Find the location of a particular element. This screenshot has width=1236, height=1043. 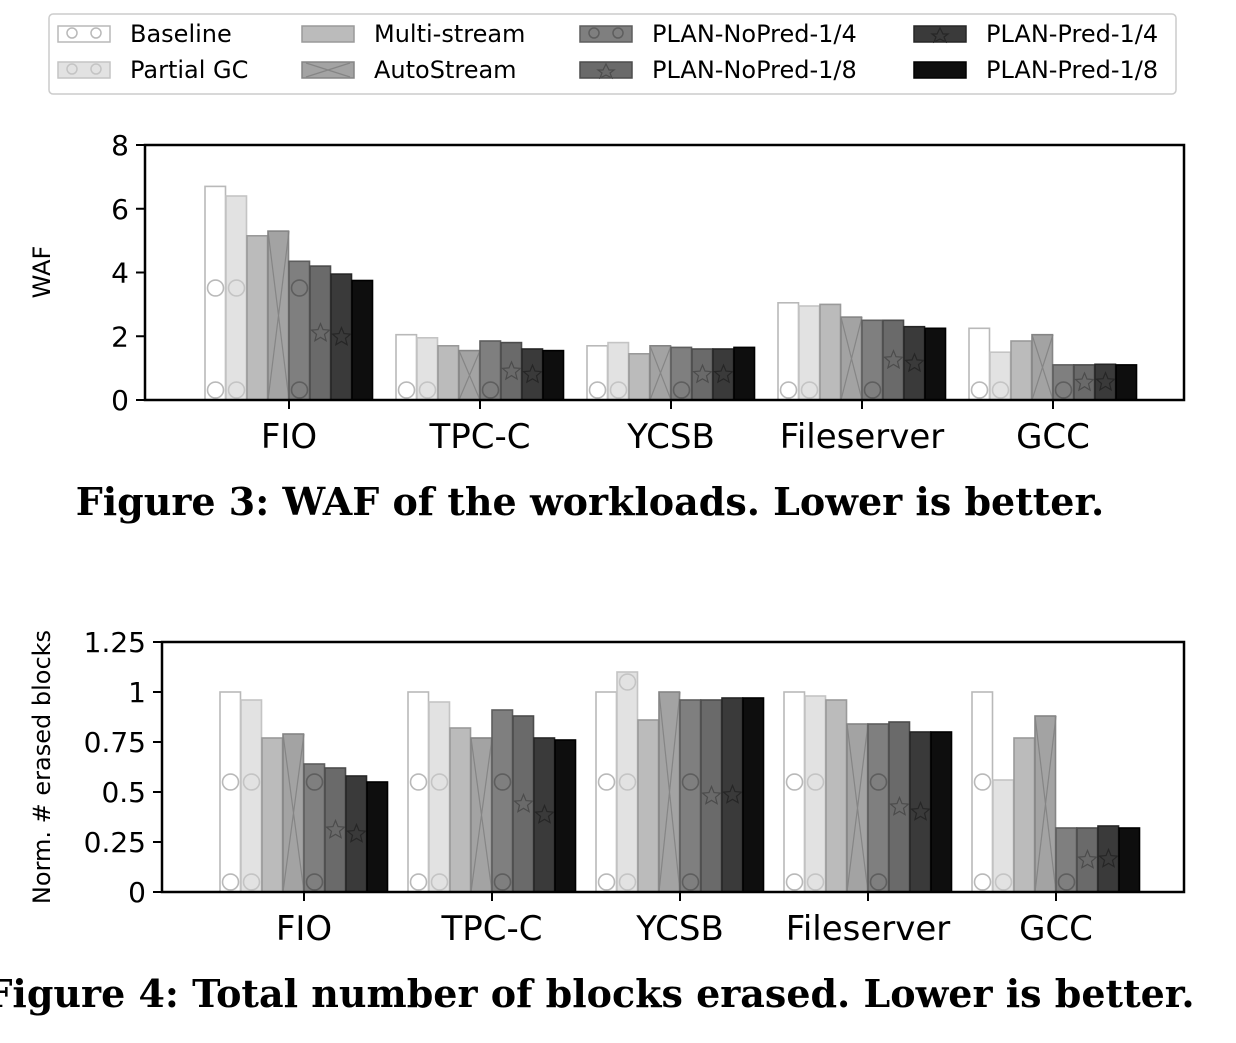

legend-label-partial-gc: Partial GC is located at coordinates (189, 70).